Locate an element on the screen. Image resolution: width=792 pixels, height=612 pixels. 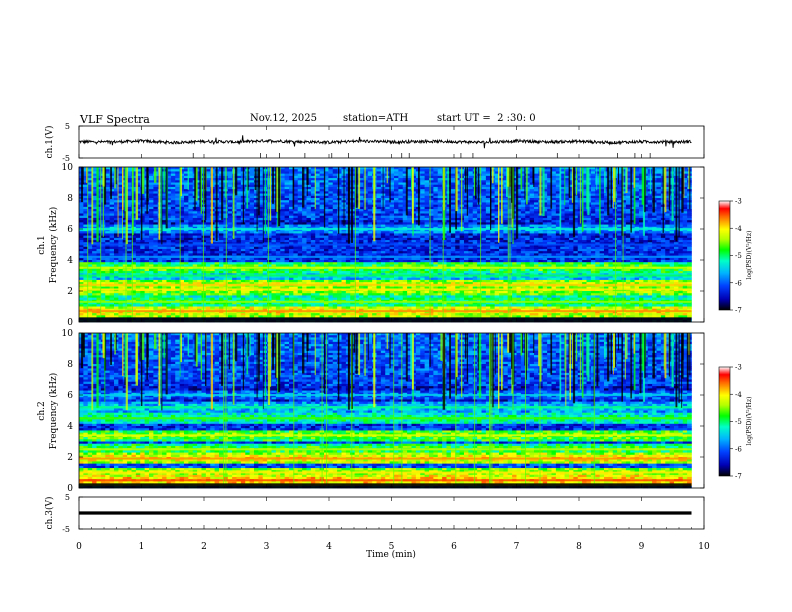
ch1-waveform-ylabel: ch.1(V) is located at coordinates (49, 142).